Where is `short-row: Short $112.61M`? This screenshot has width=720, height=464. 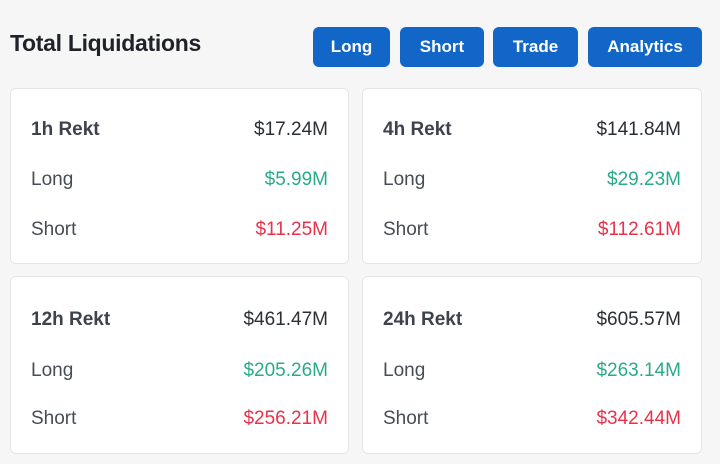 short-row: Short $112.61M is located at coordinates (532, 230).